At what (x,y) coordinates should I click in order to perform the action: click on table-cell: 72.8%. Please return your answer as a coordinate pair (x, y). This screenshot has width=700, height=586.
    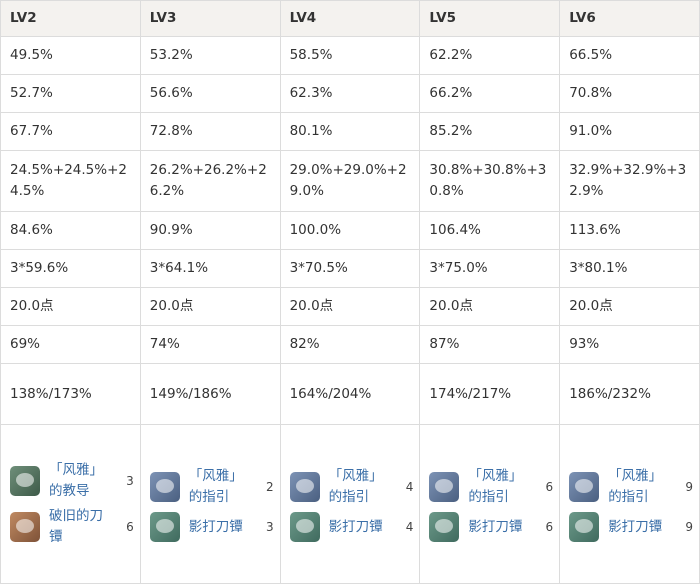
    Looking at the image, I should click on (210, 131).